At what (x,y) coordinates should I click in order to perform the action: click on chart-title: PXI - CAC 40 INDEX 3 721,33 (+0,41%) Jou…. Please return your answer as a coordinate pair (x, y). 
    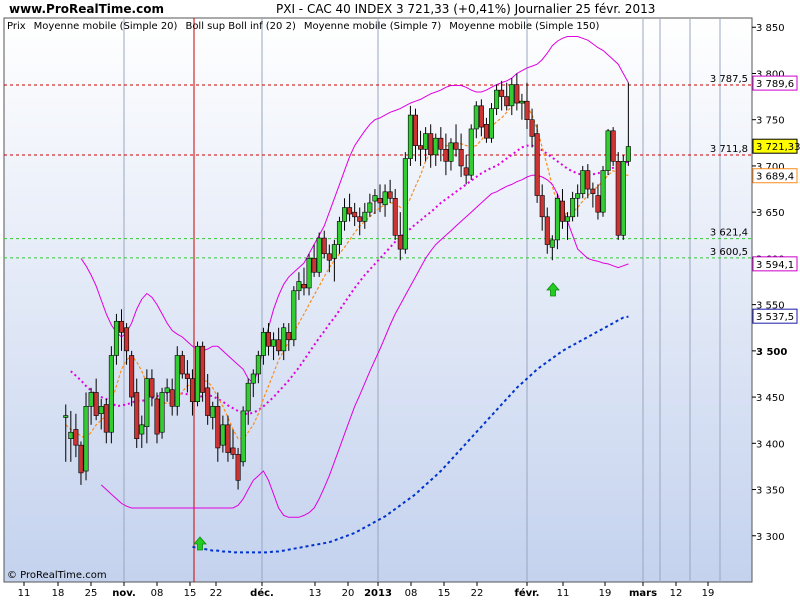
    Looking at the image, I should click on (466, 9).